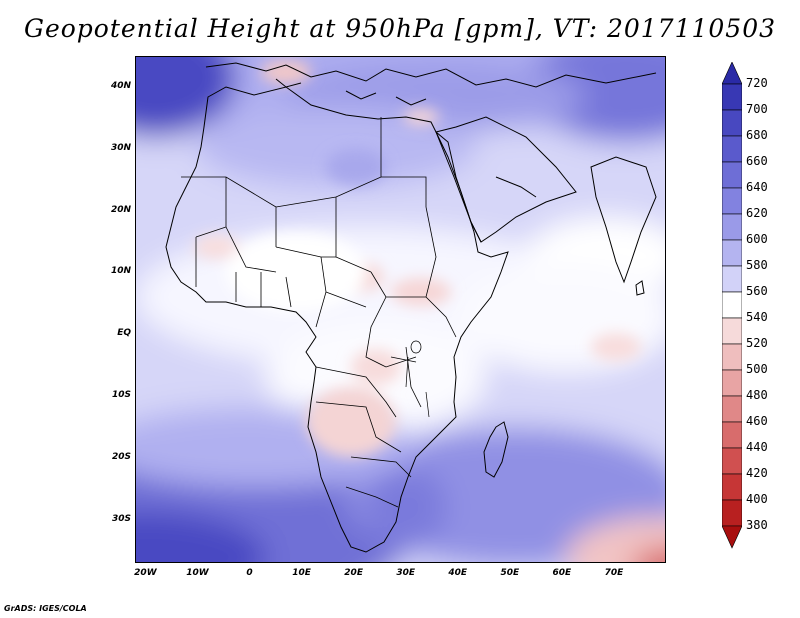 The width and height of the screenshot is (800, 618). I want to click on lat-label: 30N, so click(120, 147).